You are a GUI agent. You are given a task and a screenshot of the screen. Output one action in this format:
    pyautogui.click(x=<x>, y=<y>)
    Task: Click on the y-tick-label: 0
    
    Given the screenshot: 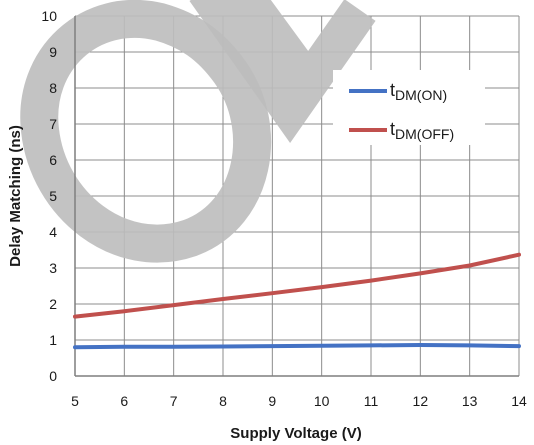 What is the action you would take?
    pyautogui.click(x=53, y=376)
    